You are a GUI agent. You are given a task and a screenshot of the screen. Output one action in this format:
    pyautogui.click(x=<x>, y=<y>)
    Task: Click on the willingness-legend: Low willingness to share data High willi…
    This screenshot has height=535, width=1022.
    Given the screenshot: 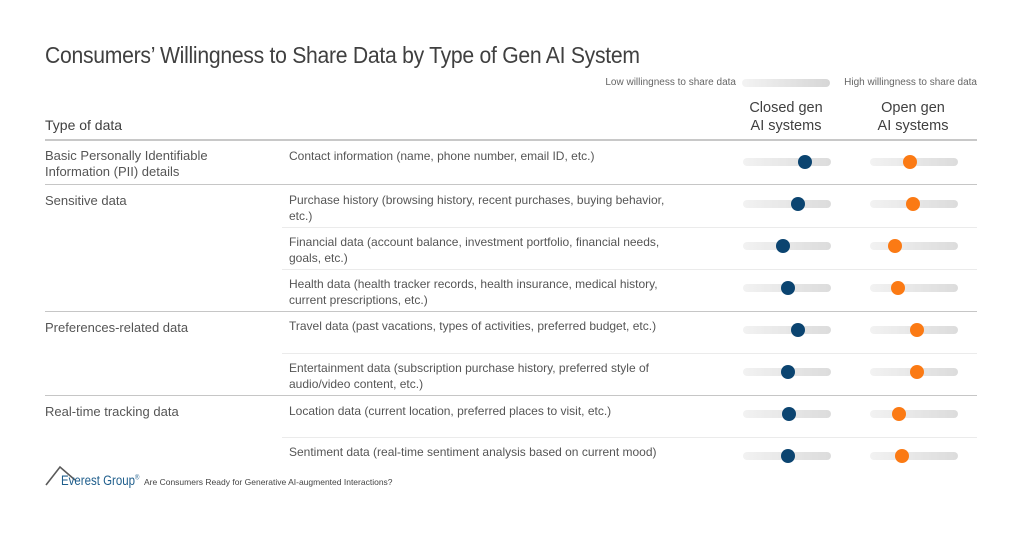 What is the action you would take?
    pyautogui.click(x=758, y=84)
    